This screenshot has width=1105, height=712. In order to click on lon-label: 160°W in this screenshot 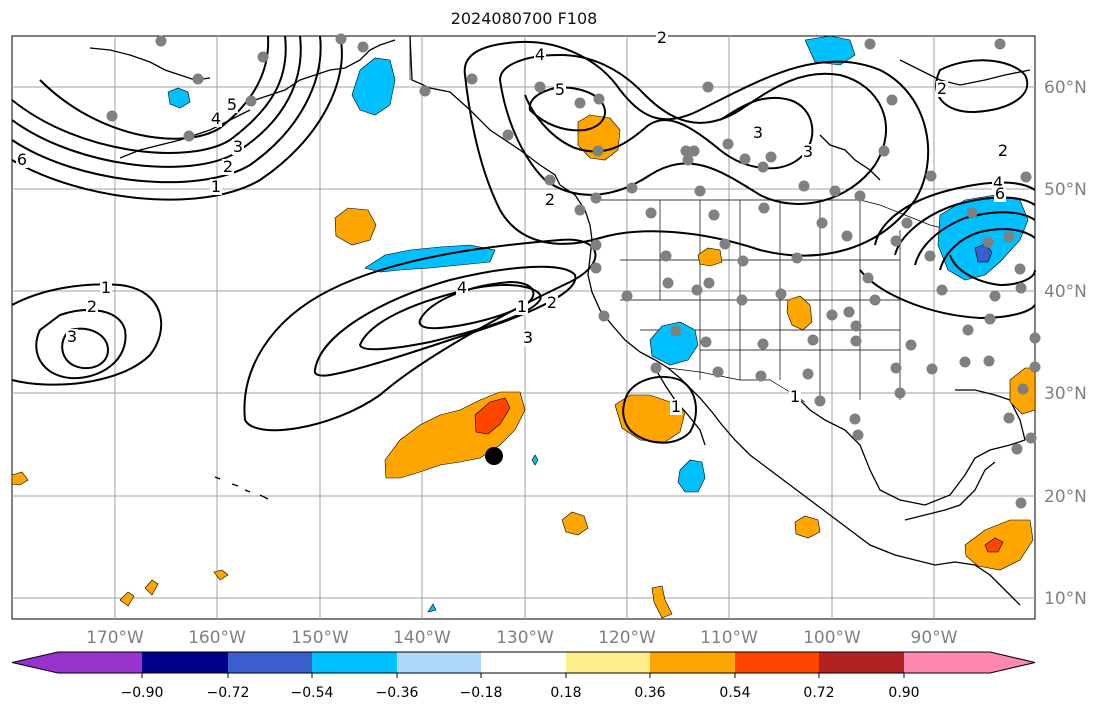, I will do `click(217, 638)`.